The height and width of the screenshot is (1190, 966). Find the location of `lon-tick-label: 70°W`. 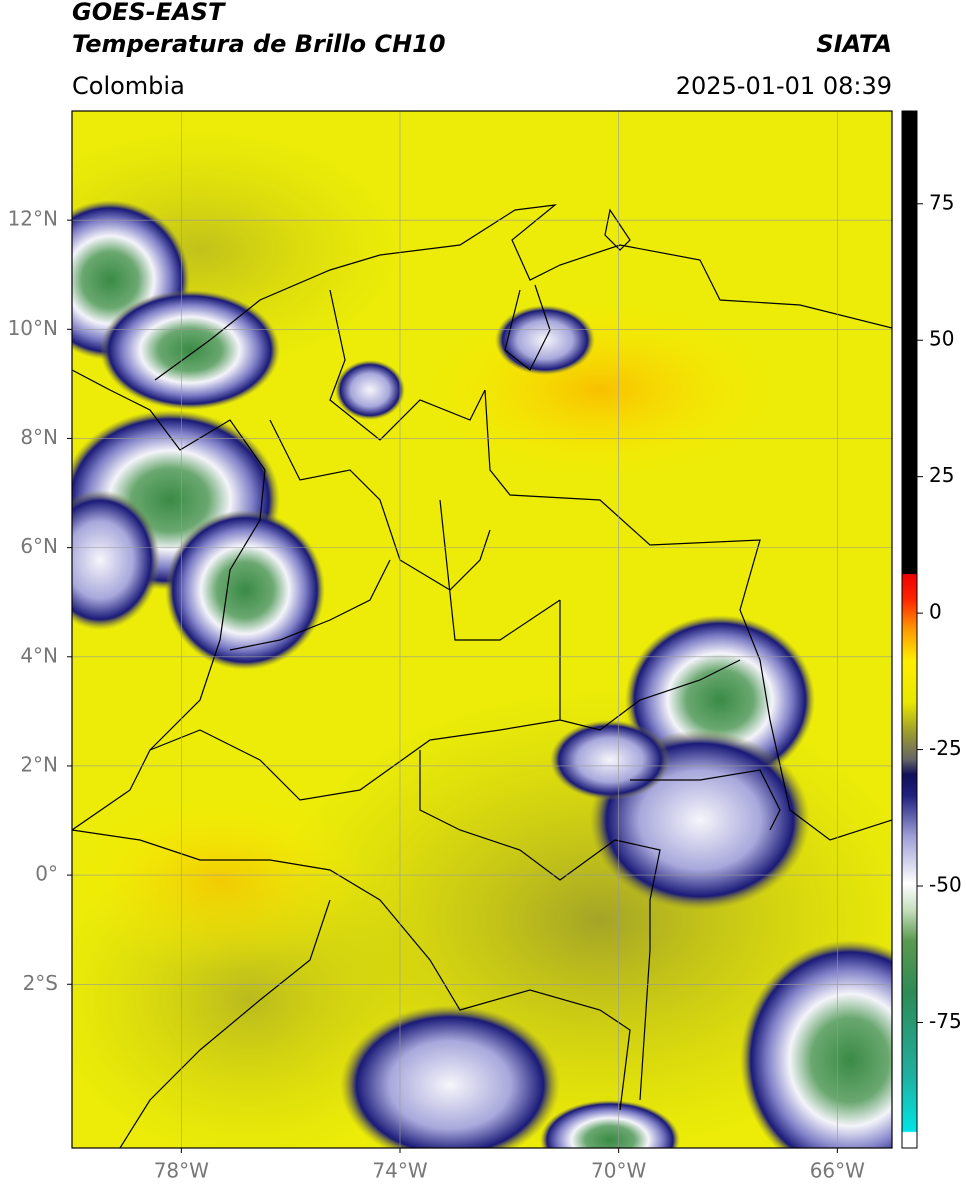

lon-tick-label: 70°W is located at coordinates (618, 1171).